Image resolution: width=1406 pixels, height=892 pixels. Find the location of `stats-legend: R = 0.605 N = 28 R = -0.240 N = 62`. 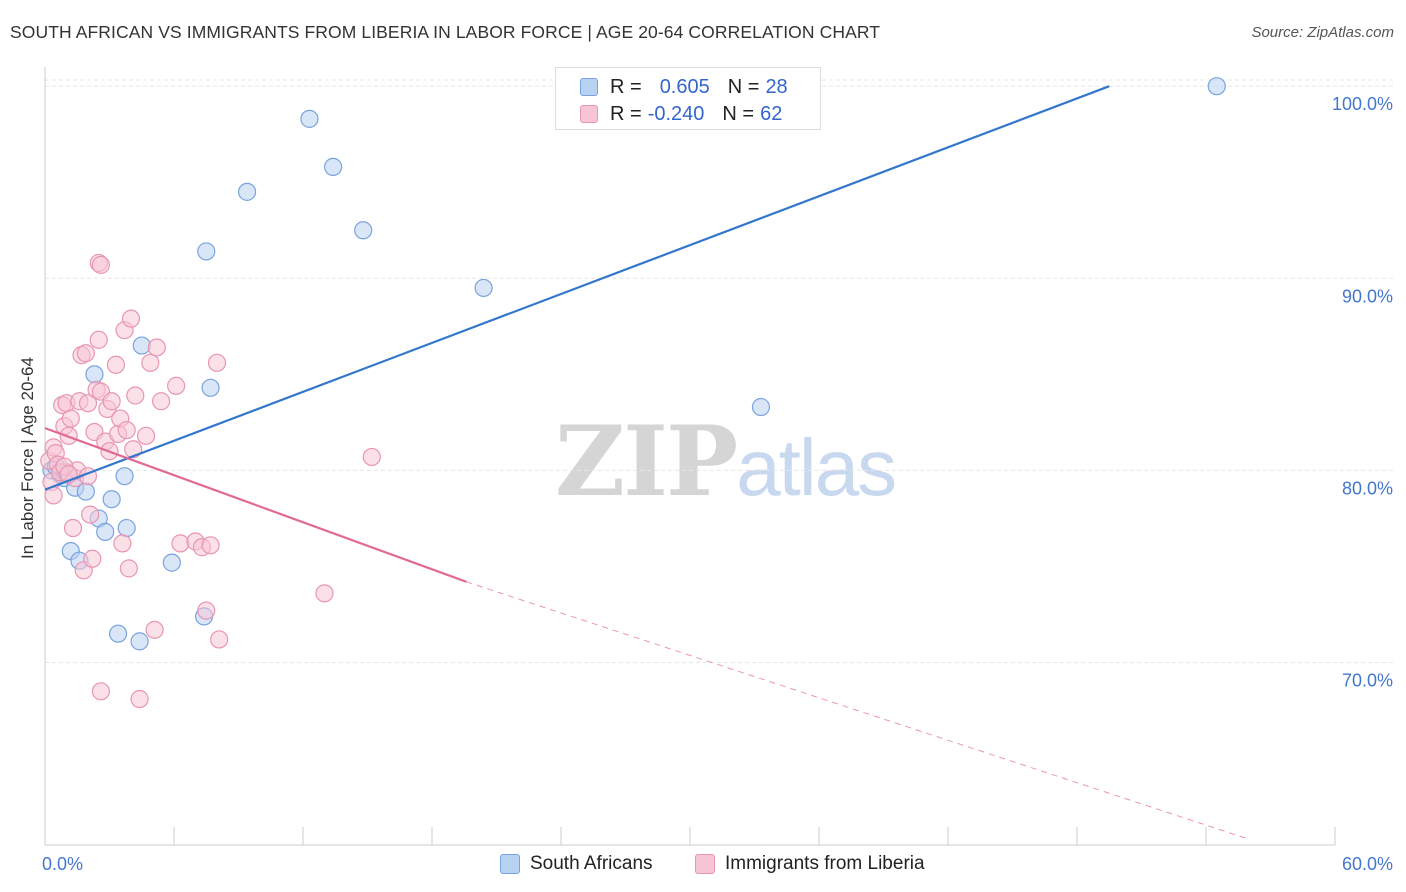

stats-legend: R = 0.605 N = 28 R = -0.240 N = 62 is located at coordinates (688, 98).